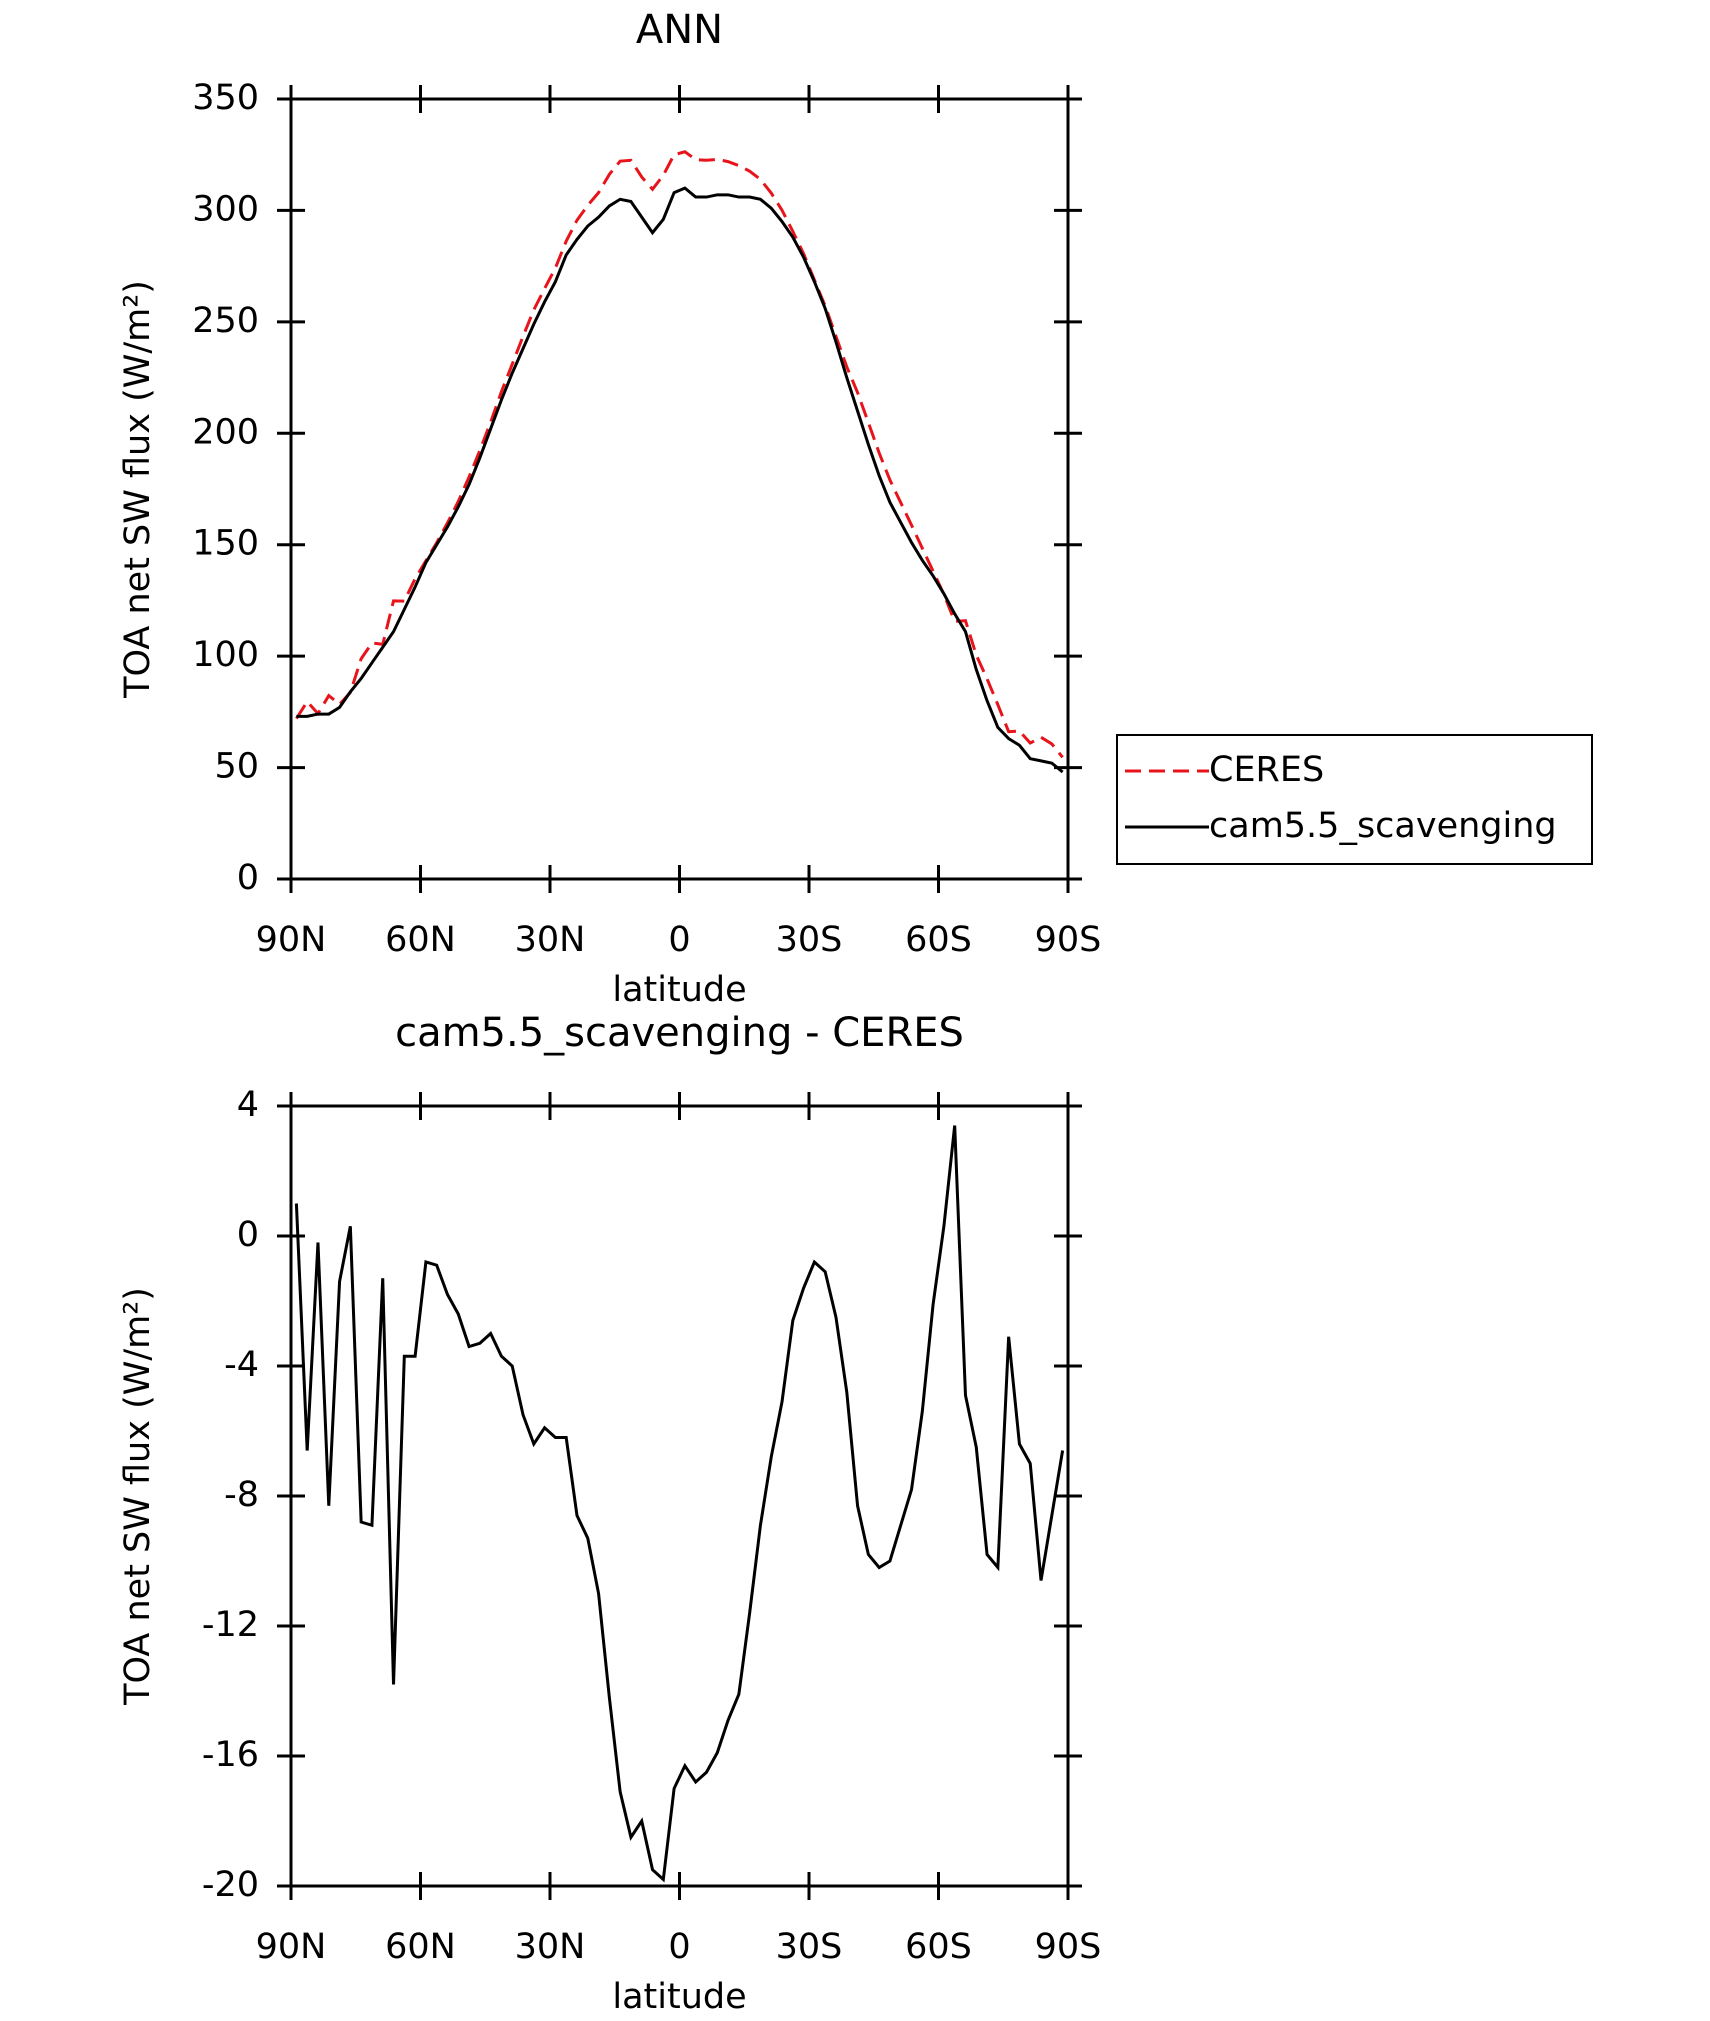 The height and width of the screenshot is (2021, 1710). I want to click on y-tick-label: 50, so click(236, 767).